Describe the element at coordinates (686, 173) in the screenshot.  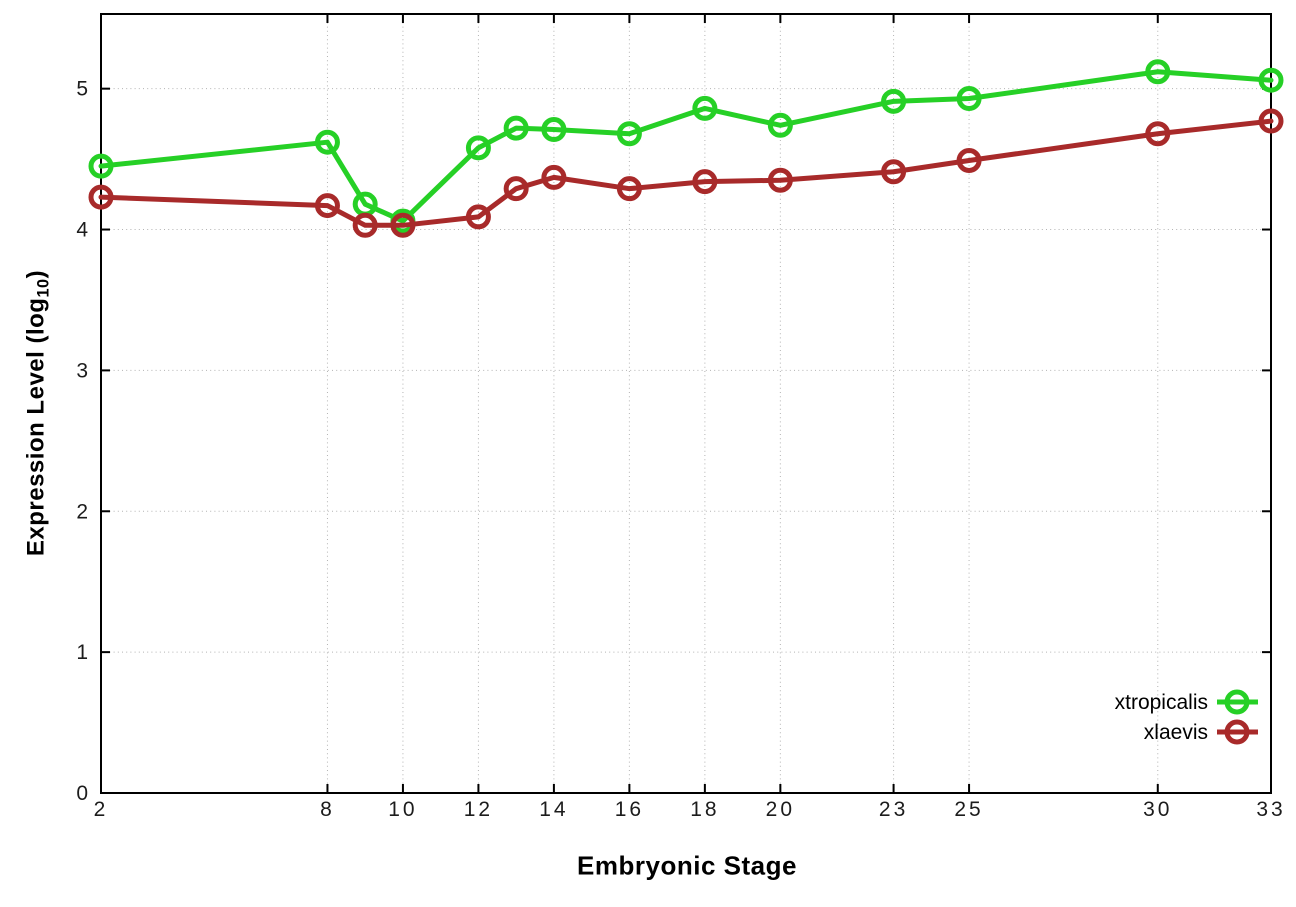
I see `series-line-xlaevis` at that location.